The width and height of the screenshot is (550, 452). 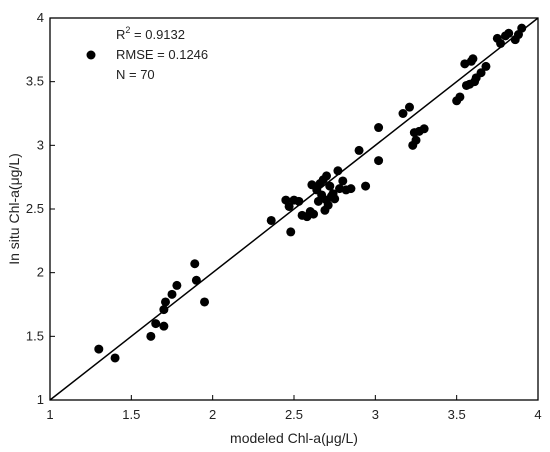 I want to click on y-tick-label: 4, so click(x=40, y=17).